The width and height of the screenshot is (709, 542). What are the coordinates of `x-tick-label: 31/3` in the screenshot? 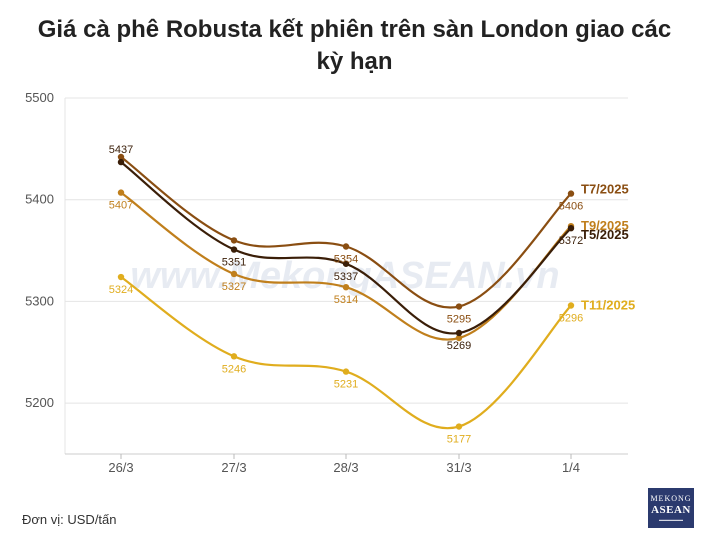 It's located at (458, 467).